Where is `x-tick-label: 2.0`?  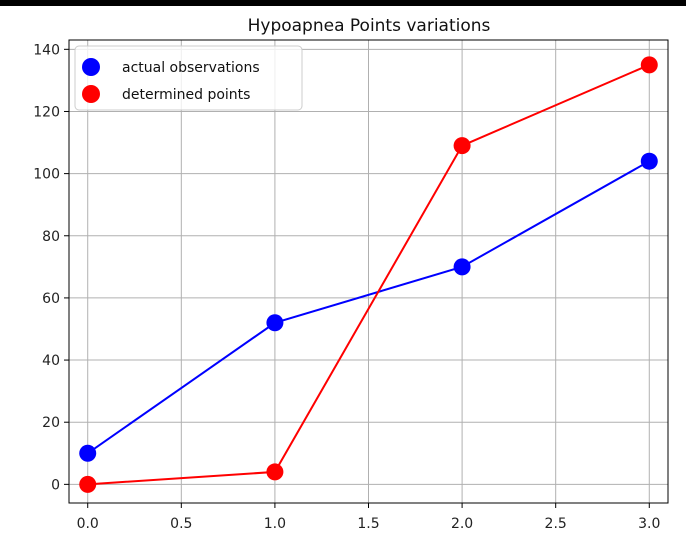 x-tick-label: 2.0 is located at coordinates (462, 524).